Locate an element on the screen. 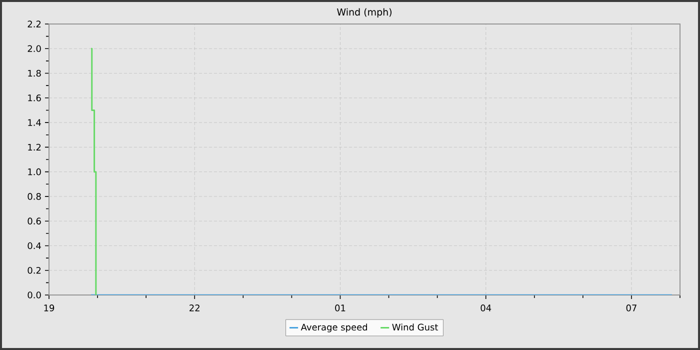 Image resolution: width=700 pixels, height=350 pixels. y-tick-label: 0.8 is located at coordinates (34, 196).